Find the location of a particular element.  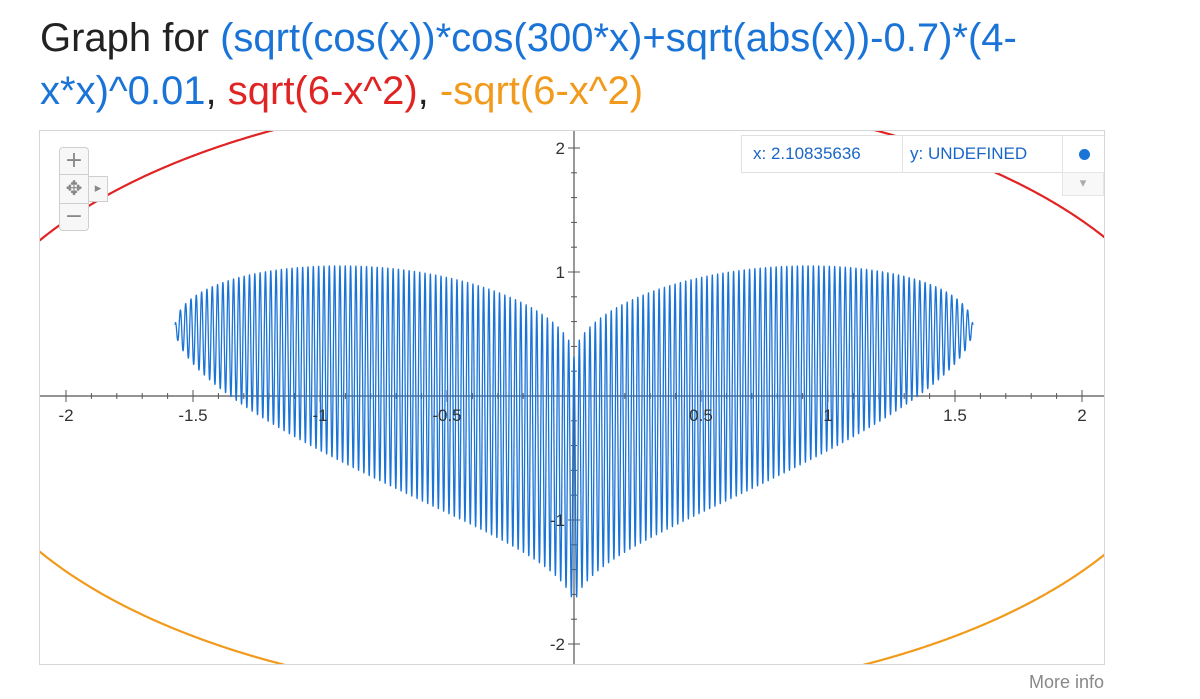

more-info-link: More info is located at coordinates (1066, 682).